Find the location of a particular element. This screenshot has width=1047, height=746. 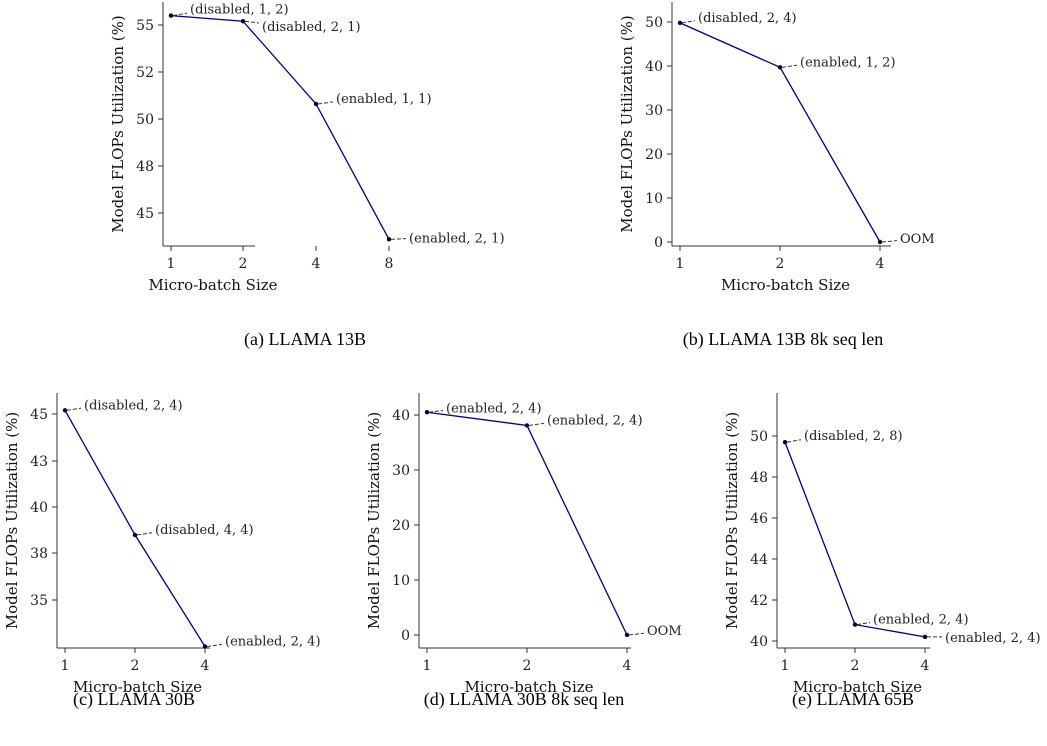

y-tick-label: 42 is located at coordinates (759, 601).